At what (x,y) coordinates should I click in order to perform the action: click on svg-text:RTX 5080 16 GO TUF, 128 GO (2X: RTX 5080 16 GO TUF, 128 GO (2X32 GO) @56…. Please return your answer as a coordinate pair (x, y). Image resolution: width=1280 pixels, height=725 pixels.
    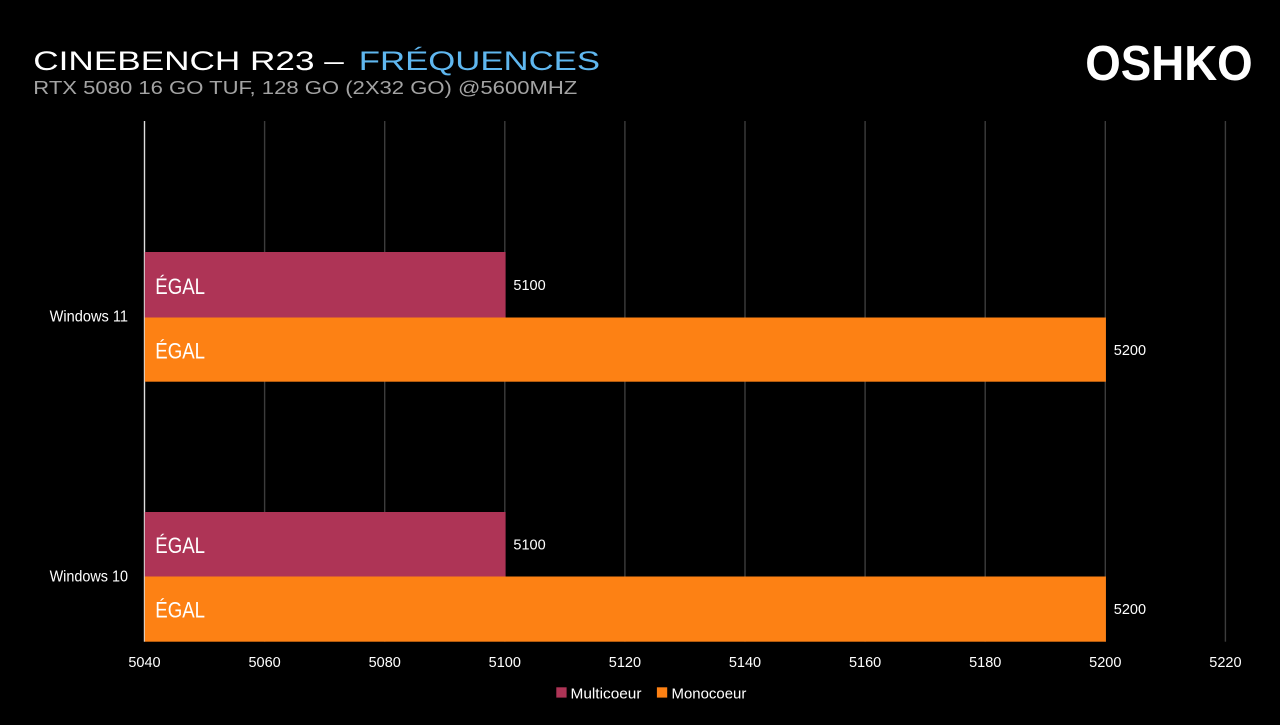
    Looking at the image, I should click on (305, 88).